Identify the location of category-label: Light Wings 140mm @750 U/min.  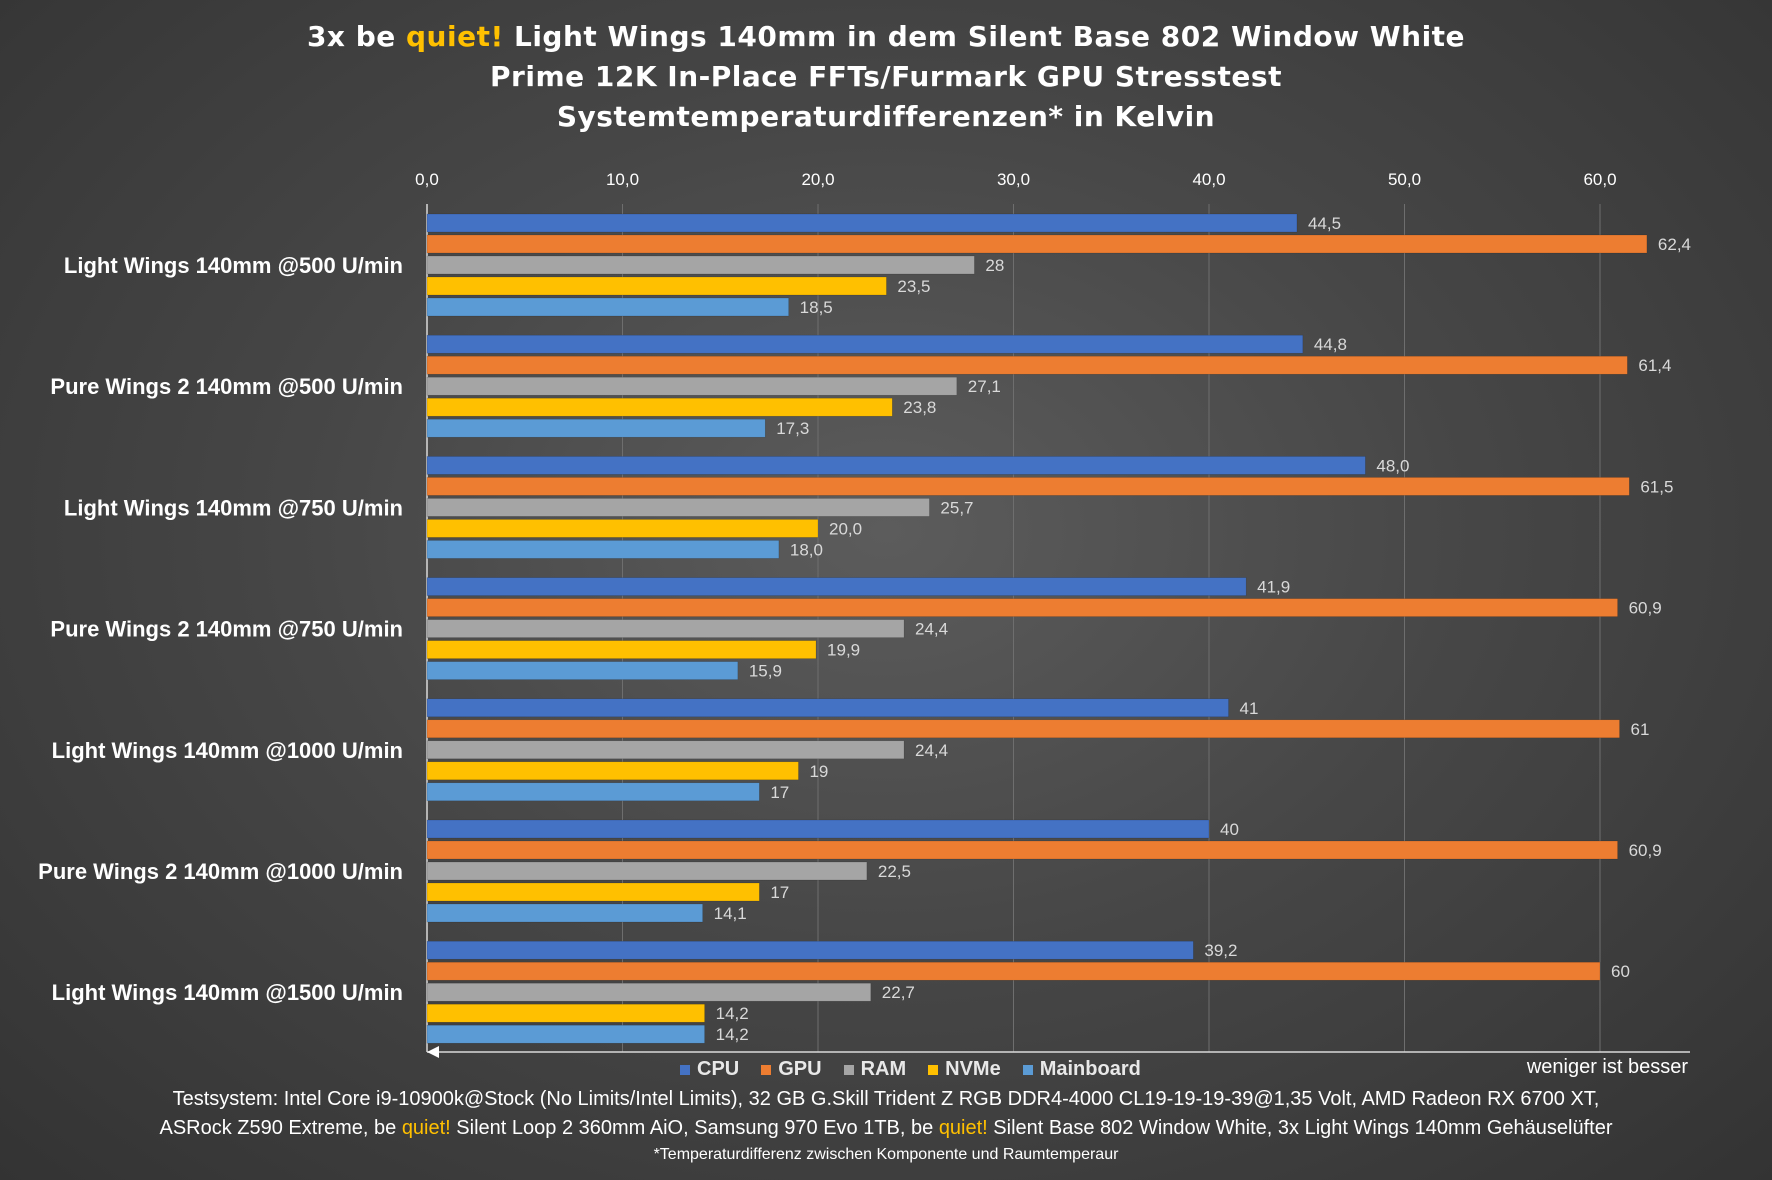
(233, 507).